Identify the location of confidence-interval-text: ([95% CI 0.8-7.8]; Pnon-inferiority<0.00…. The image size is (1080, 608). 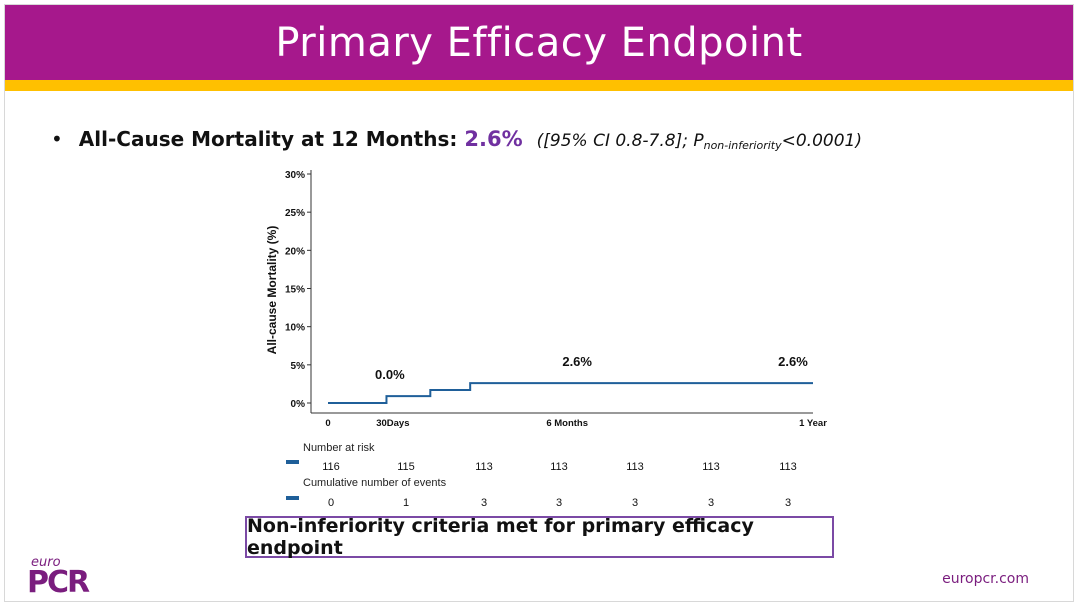
(699, 141).